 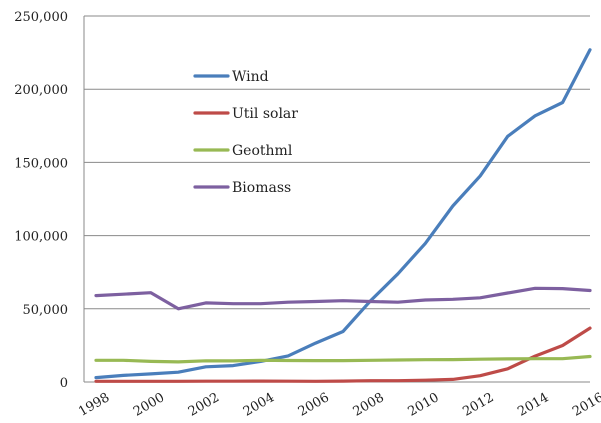 What do you see at coordinates (149, 405) in the screenshot?
I see `x-tick-label: 2000` at bounding box center [149, 405].